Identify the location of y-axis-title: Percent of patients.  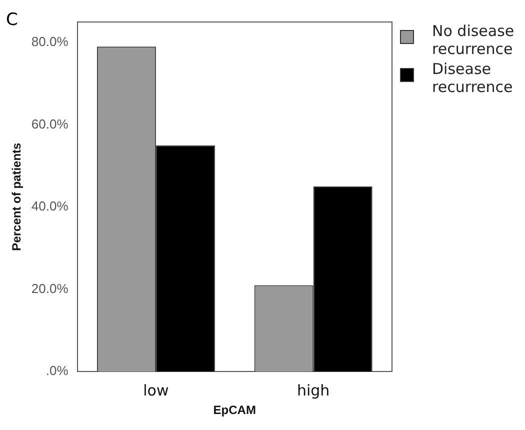
(17, 196).